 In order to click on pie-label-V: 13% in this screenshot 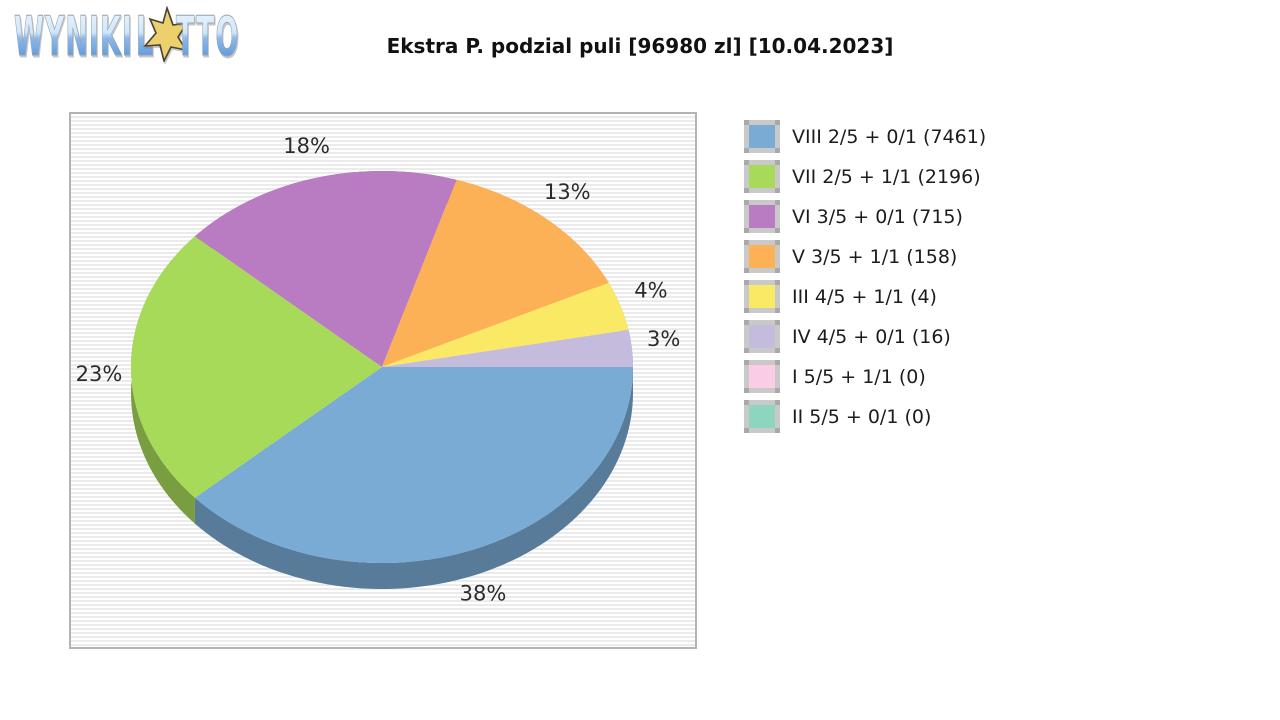, I will do `click(567, 192)`.